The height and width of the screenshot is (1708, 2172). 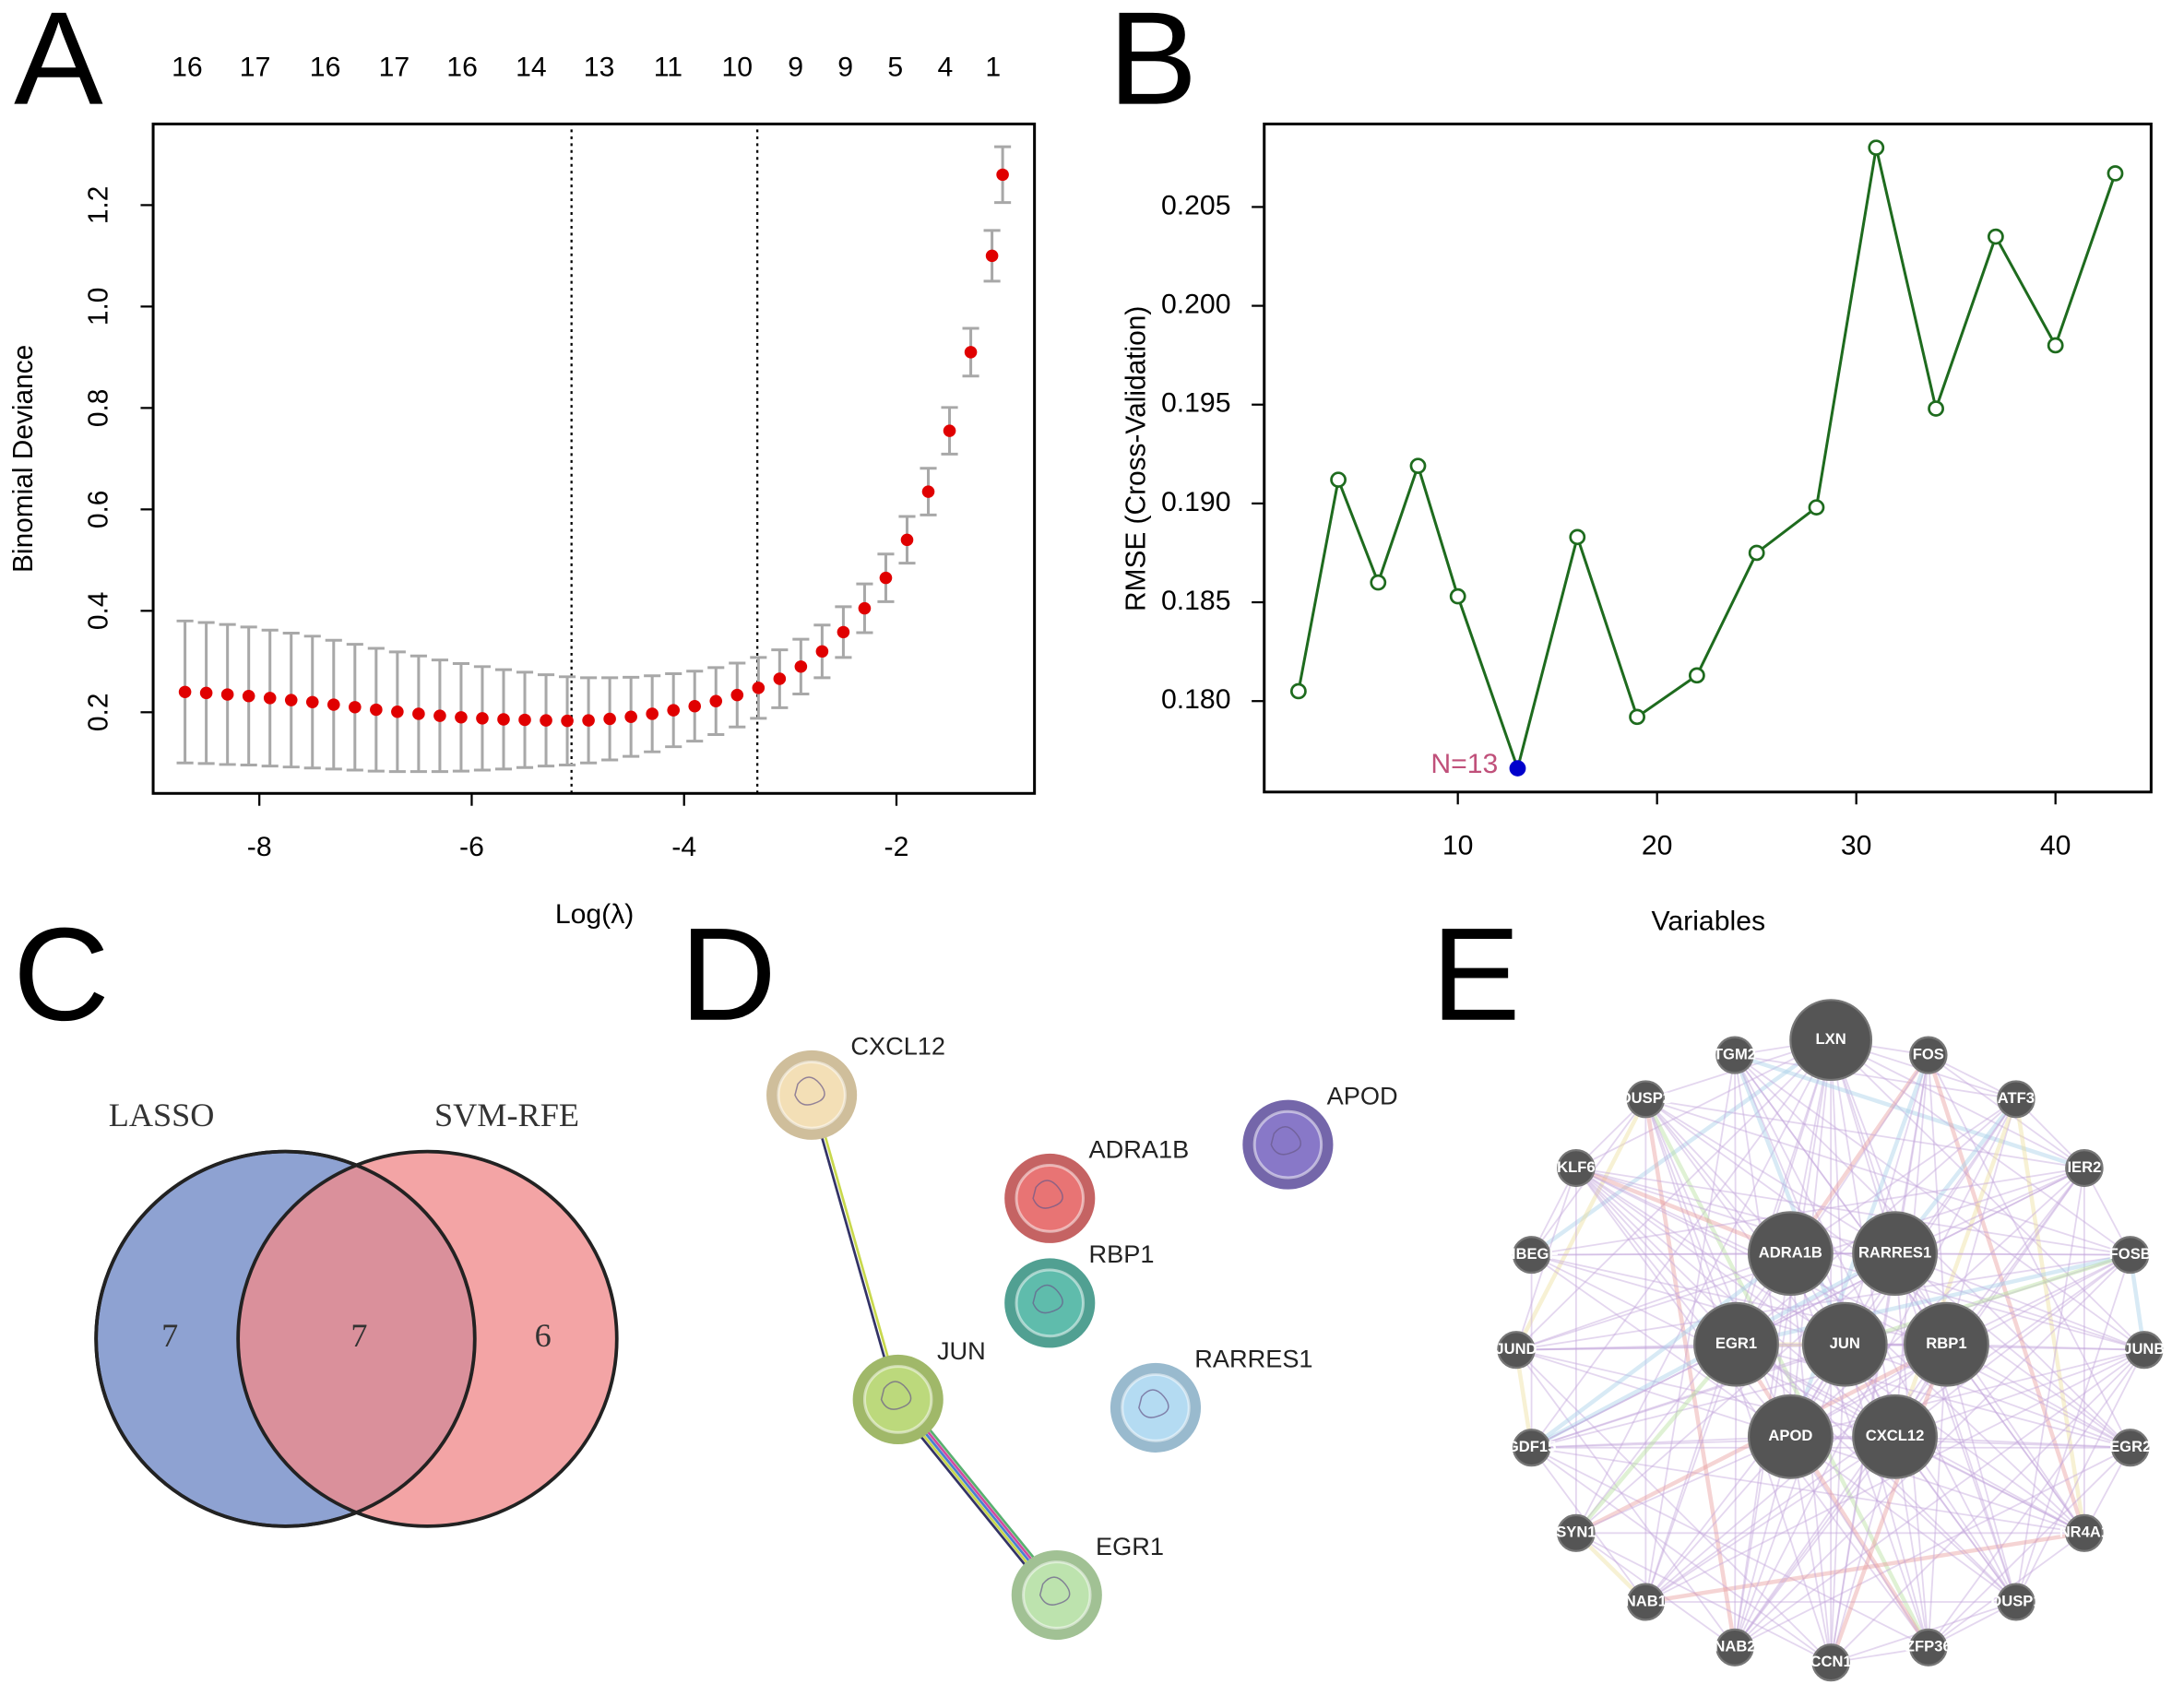 I want to click on gene-label: EGR1, so click(x=1736, y=1343).